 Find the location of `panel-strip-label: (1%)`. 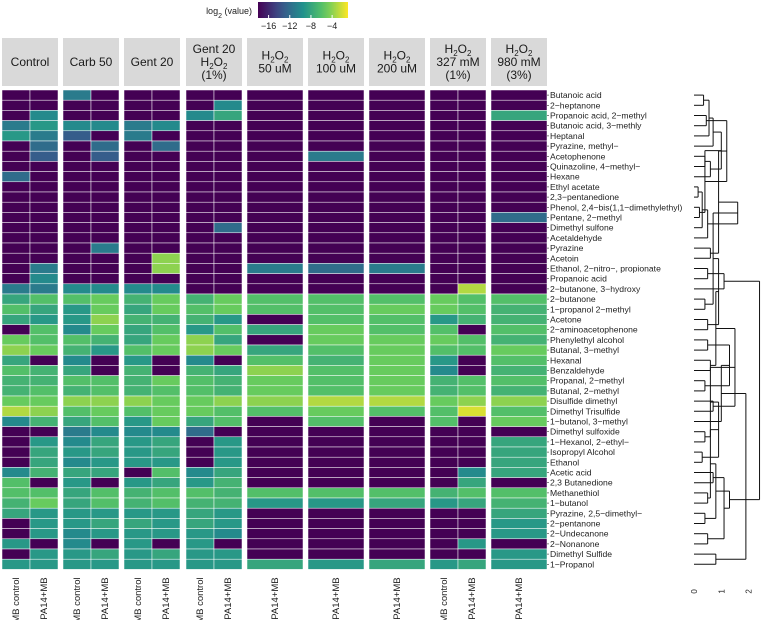

panel-strip-label: (1%) is located at coordinates (457, 75).